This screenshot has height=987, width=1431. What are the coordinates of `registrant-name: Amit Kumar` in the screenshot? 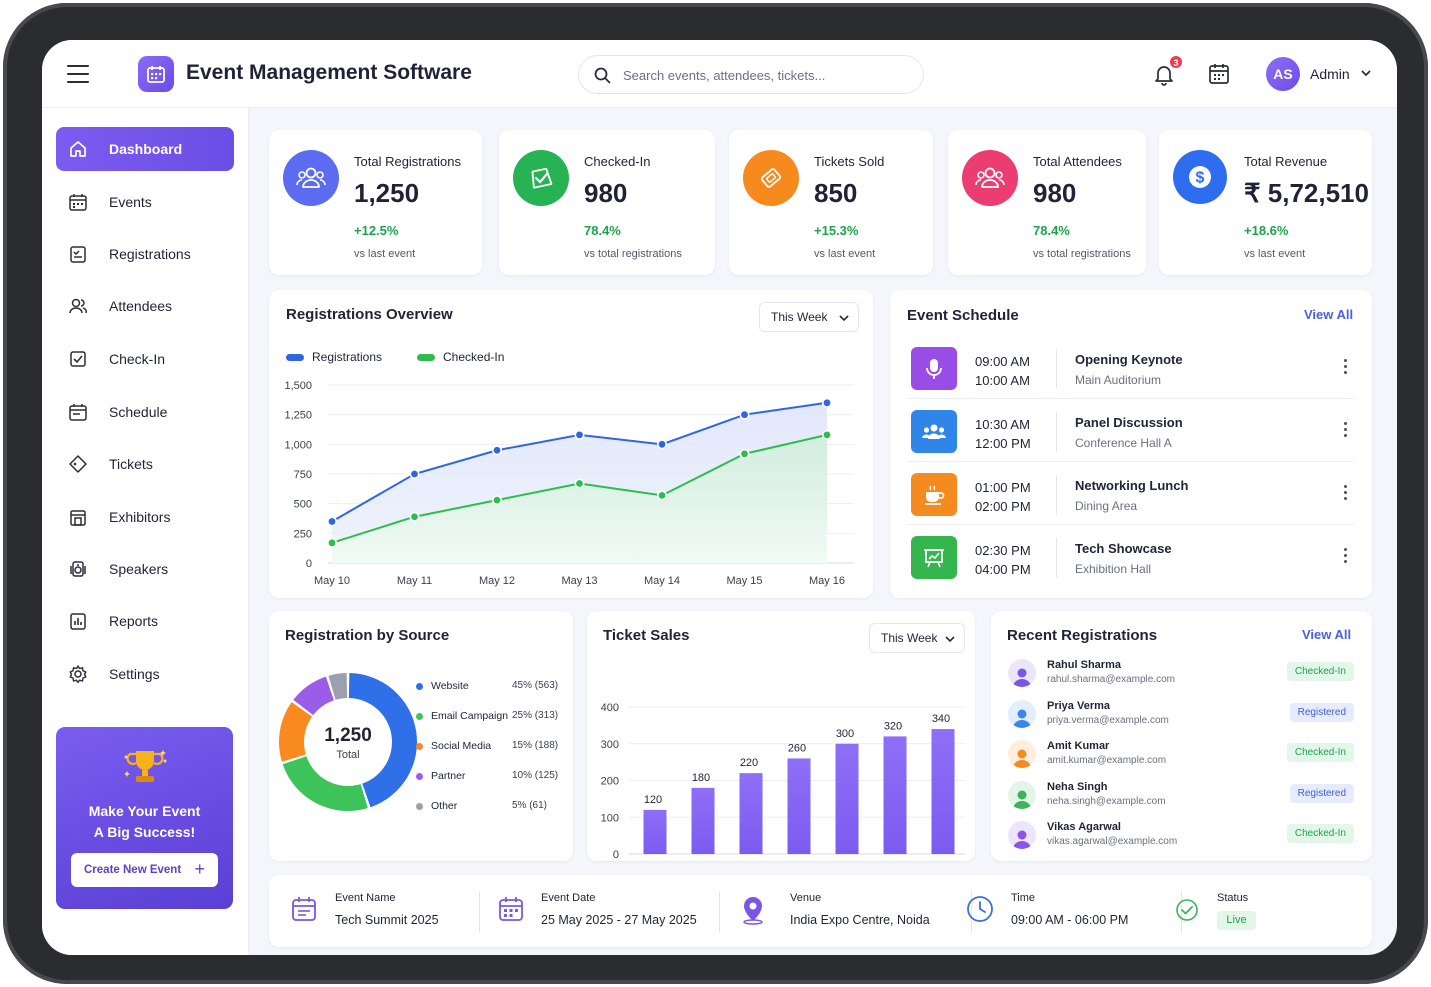 It's located at (1078, 746).